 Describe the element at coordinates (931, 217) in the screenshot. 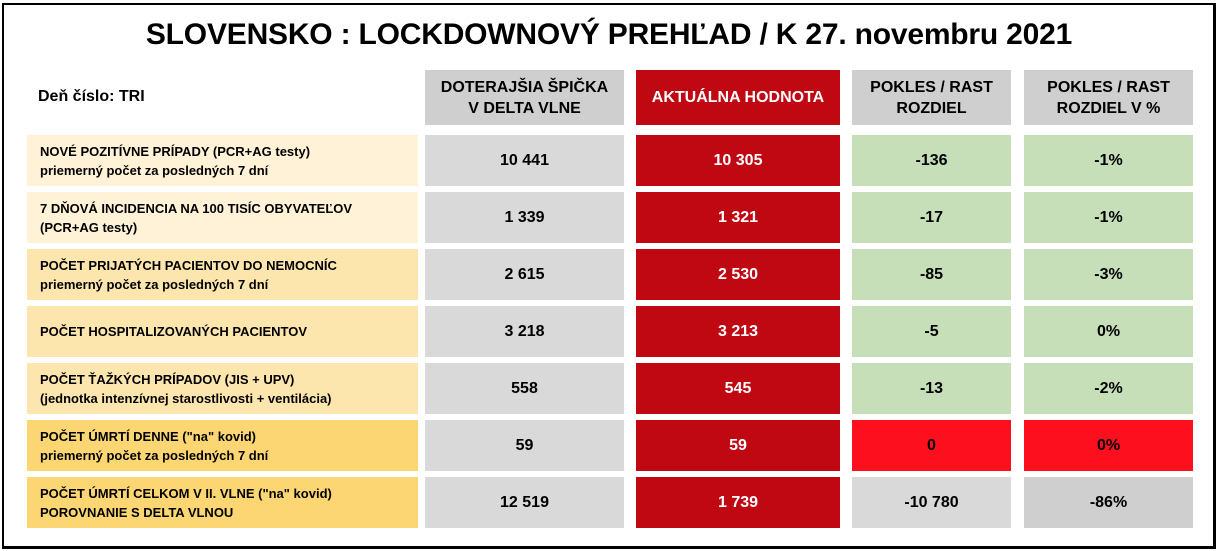

I see `diff-value: -17` at that location.